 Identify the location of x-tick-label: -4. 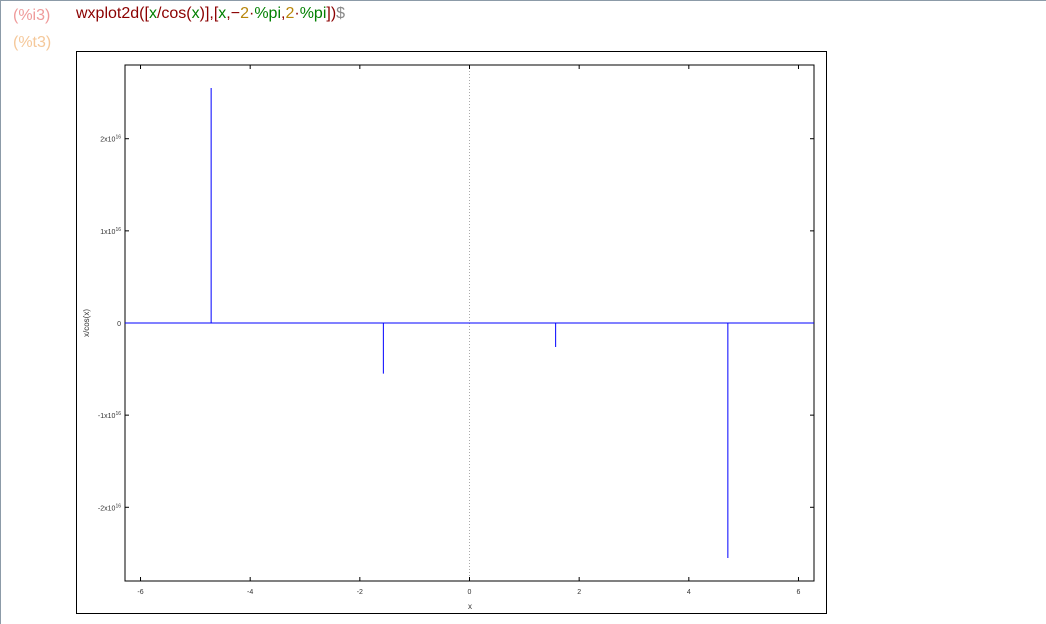
(250, 592).